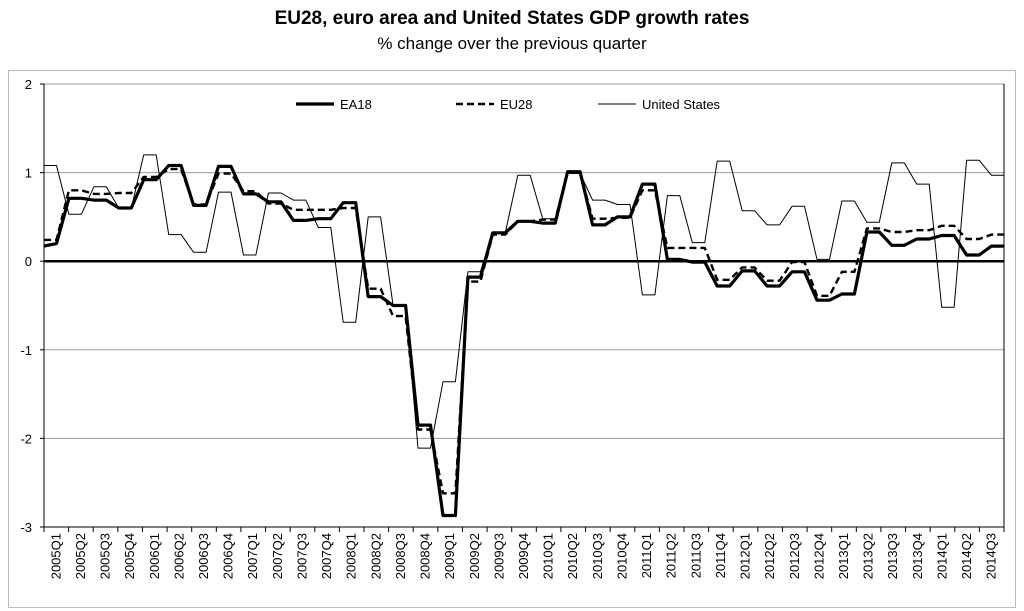 The image size is (1024, 611). I want to click on x-tick-label: 2005Q3, so click(105, 556).